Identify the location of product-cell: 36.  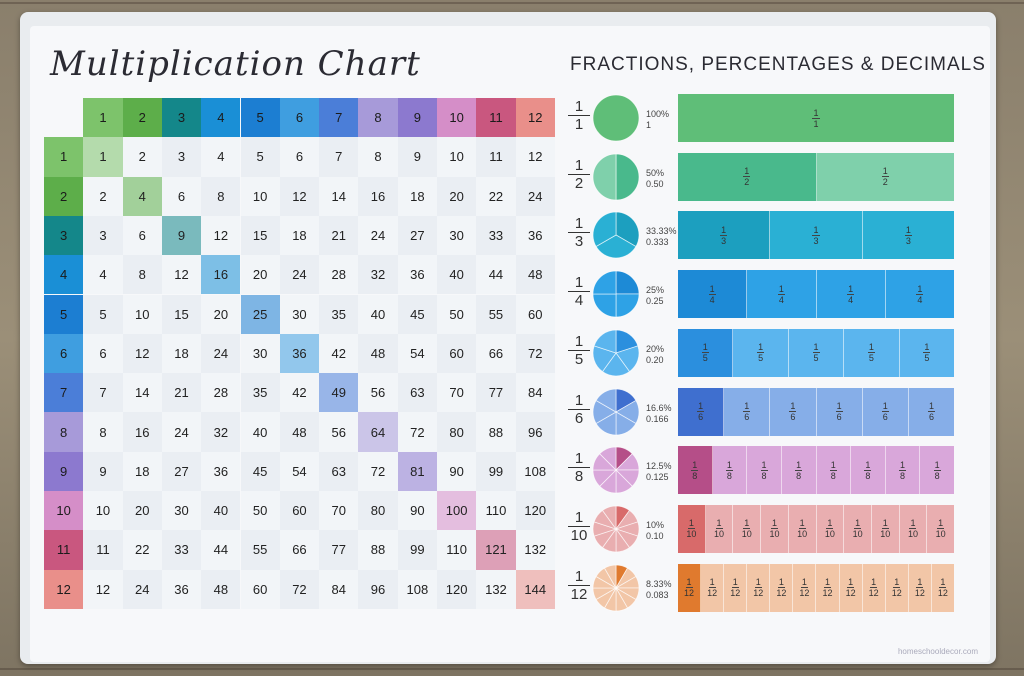
(535, 235).